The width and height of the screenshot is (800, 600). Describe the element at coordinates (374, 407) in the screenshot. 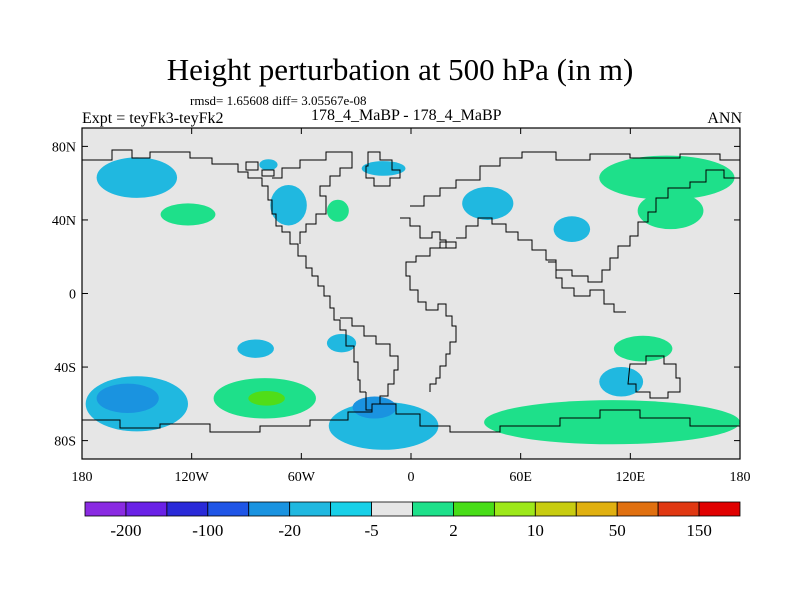

I see `anomaly-core-weddell` at that location.